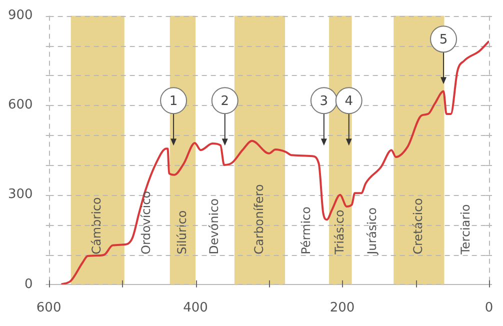 The image size is (503, 326). Describe the element at coordinates (146, 222) in the screenshot. I see `annotation: Ordovícico` at that location.